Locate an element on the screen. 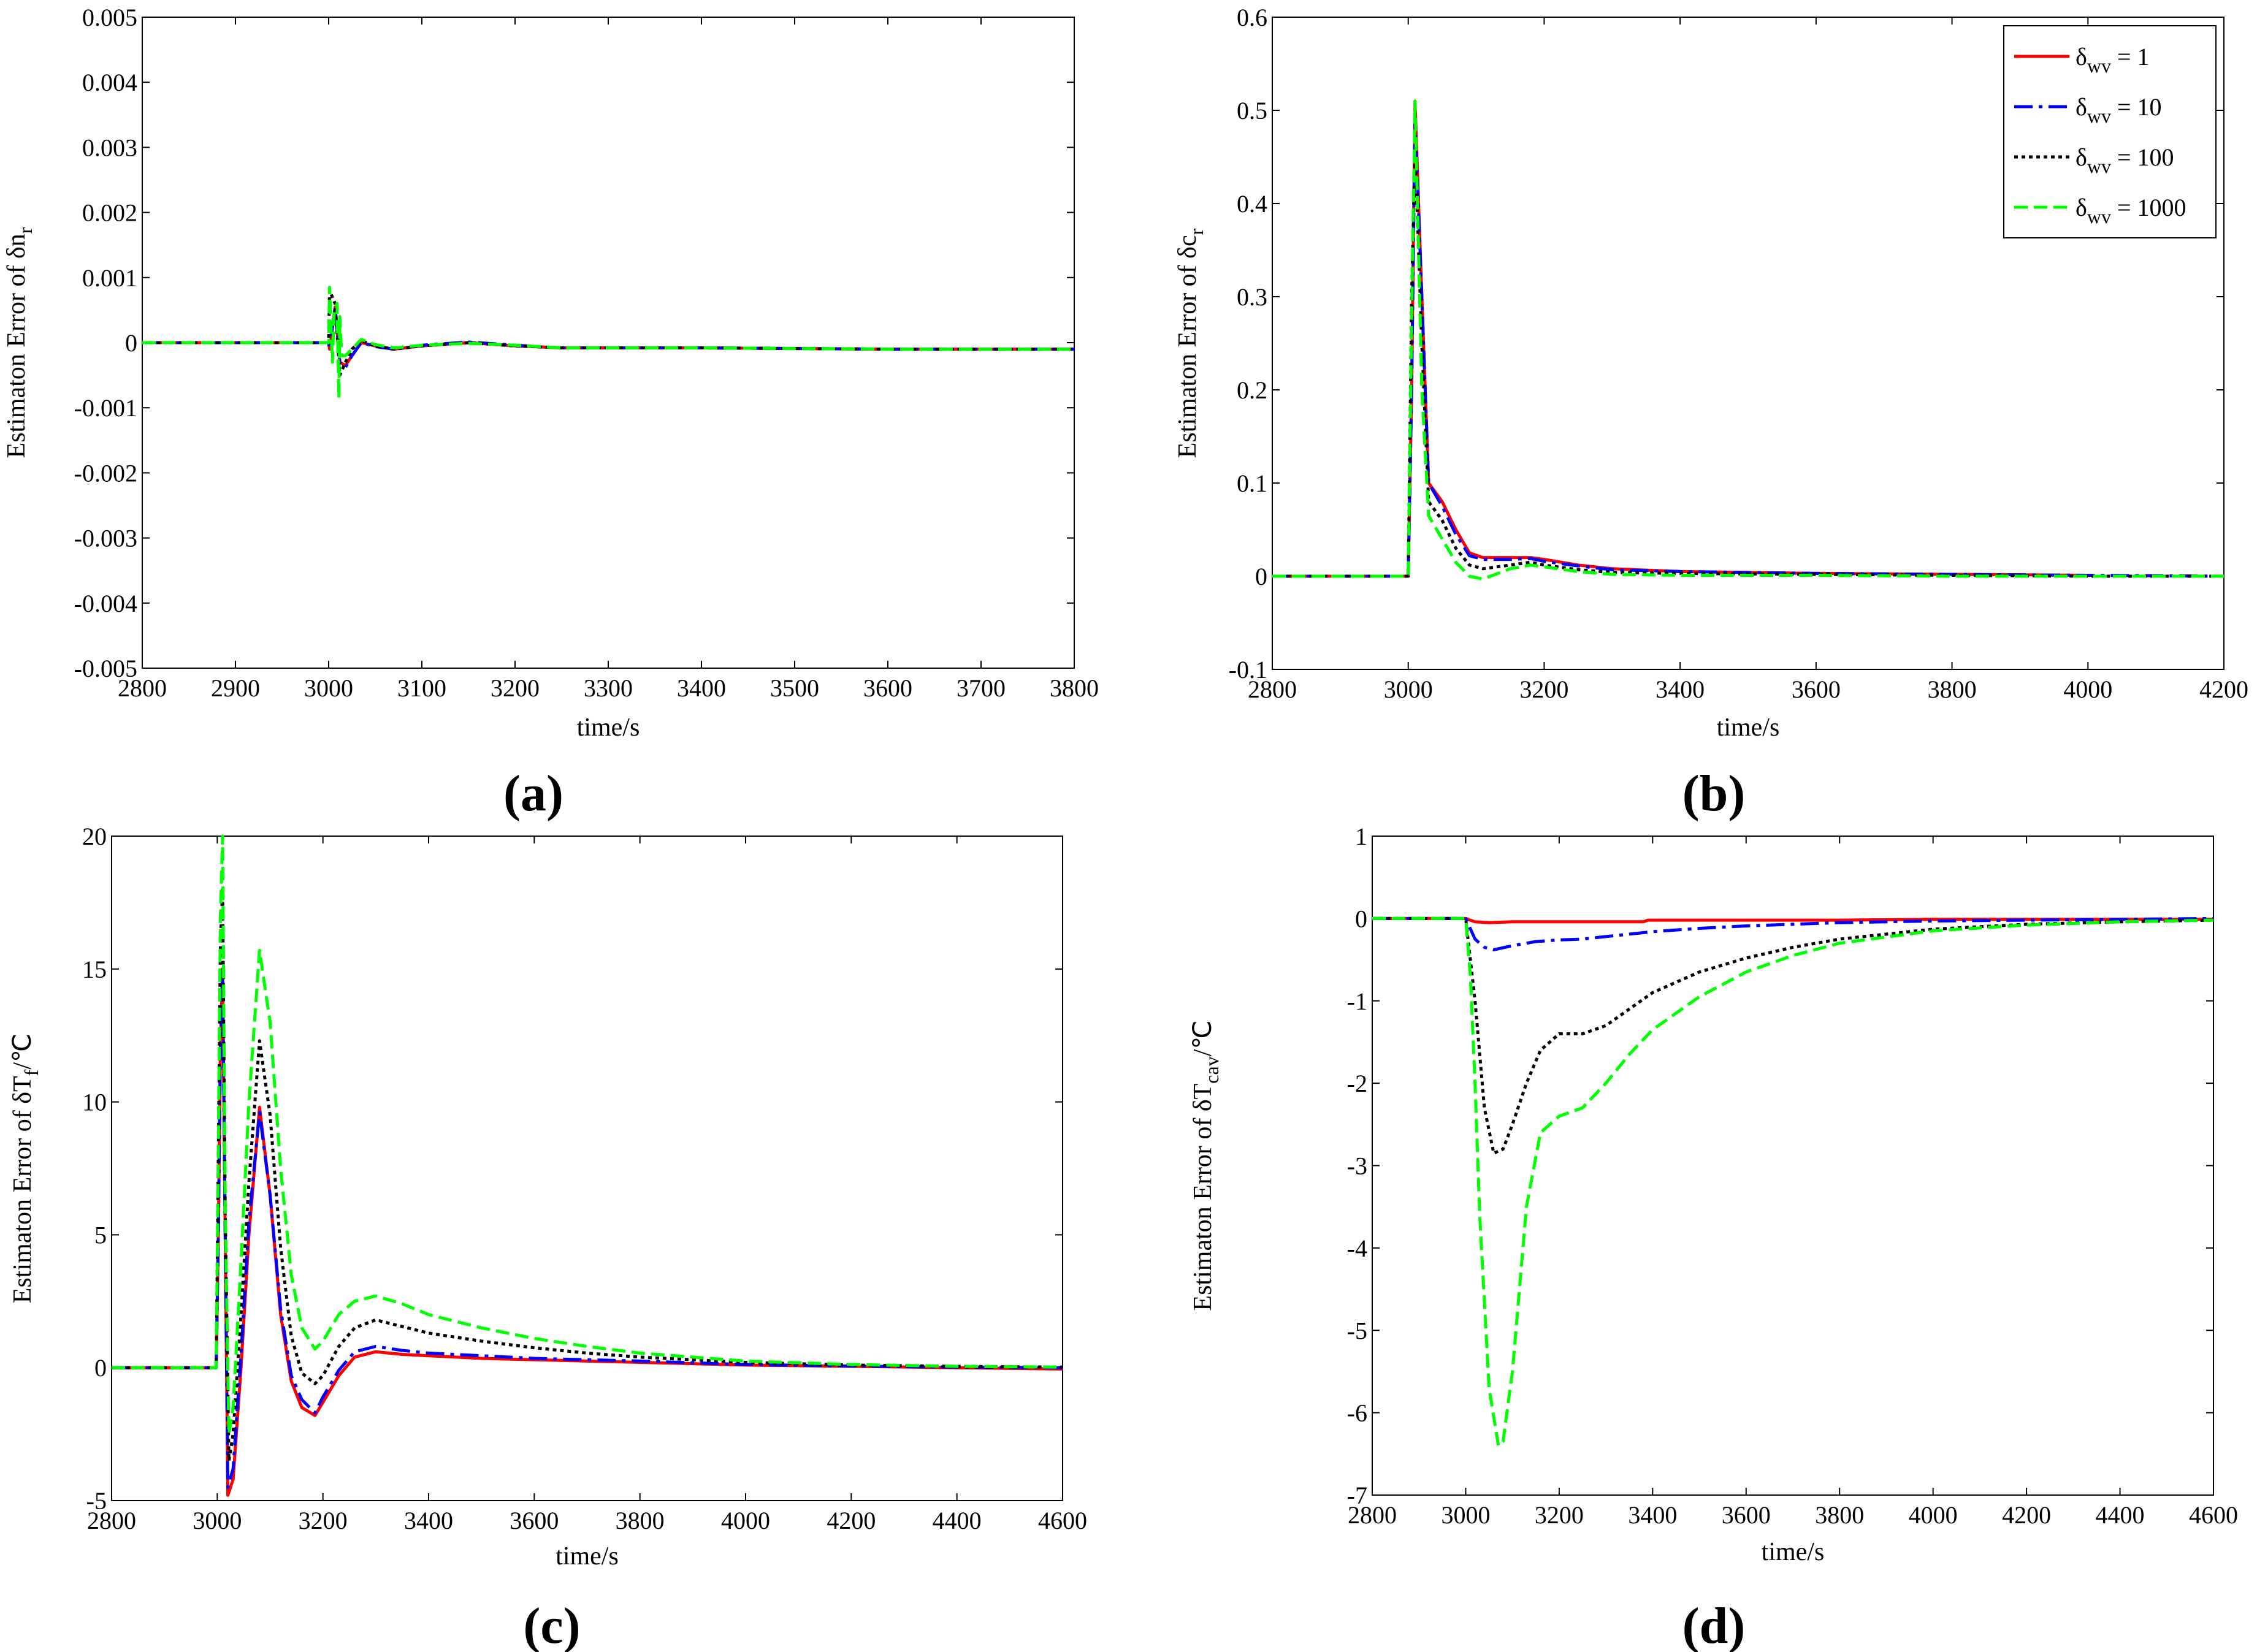  panel-a-ytick-label: -0.004 is located at coordinates (106, 603).